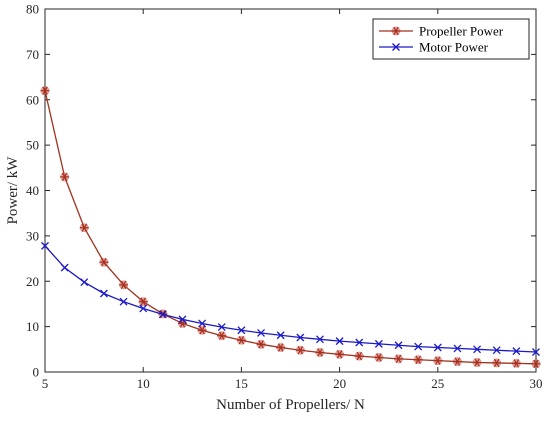  What do you see at coordinates (32, 326) in the screenshot?
I see `y-tick-label: 10` at bounding box center [32, 326].